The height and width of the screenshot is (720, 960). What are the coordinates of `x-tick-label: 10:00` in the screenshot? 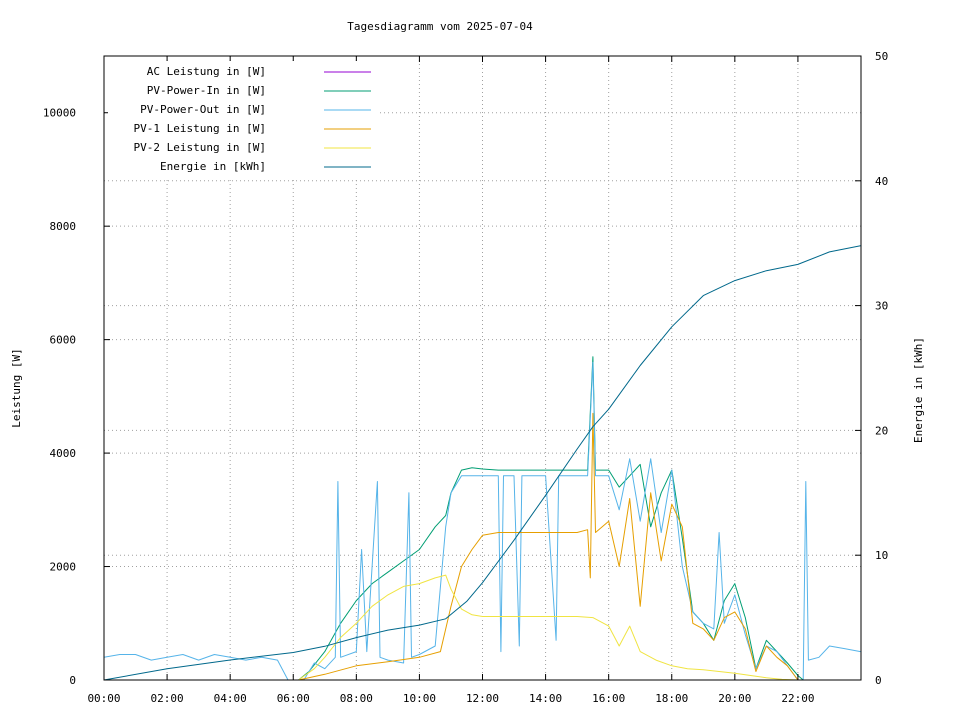 It's located at (419, 698).